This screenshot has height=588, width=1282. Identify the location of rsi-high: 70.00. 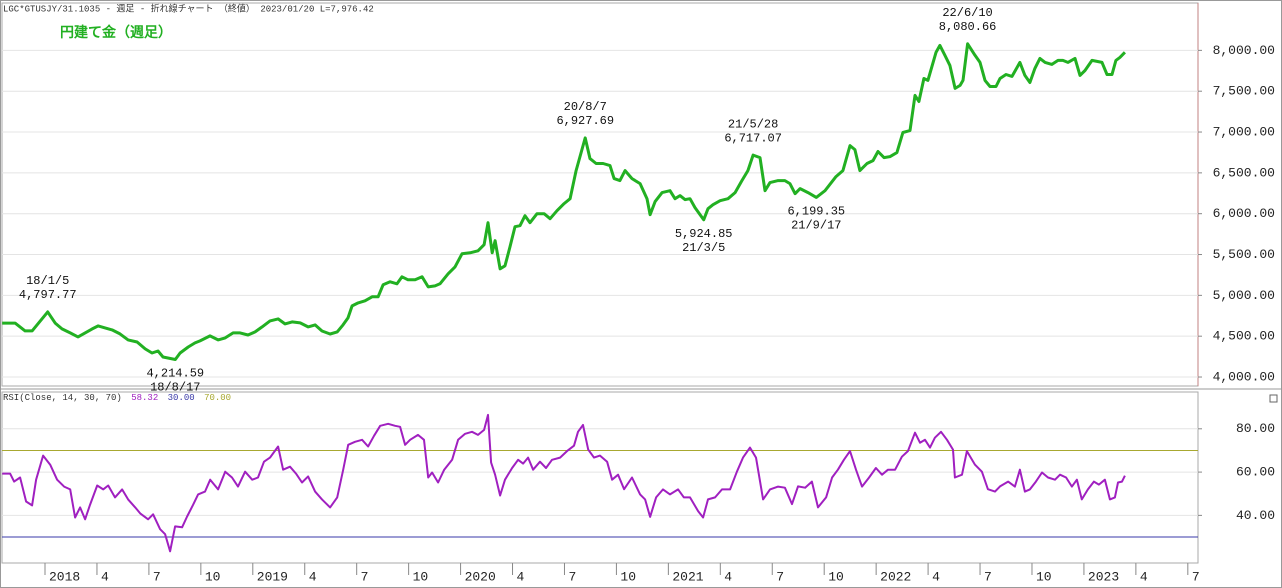
(217, 398).